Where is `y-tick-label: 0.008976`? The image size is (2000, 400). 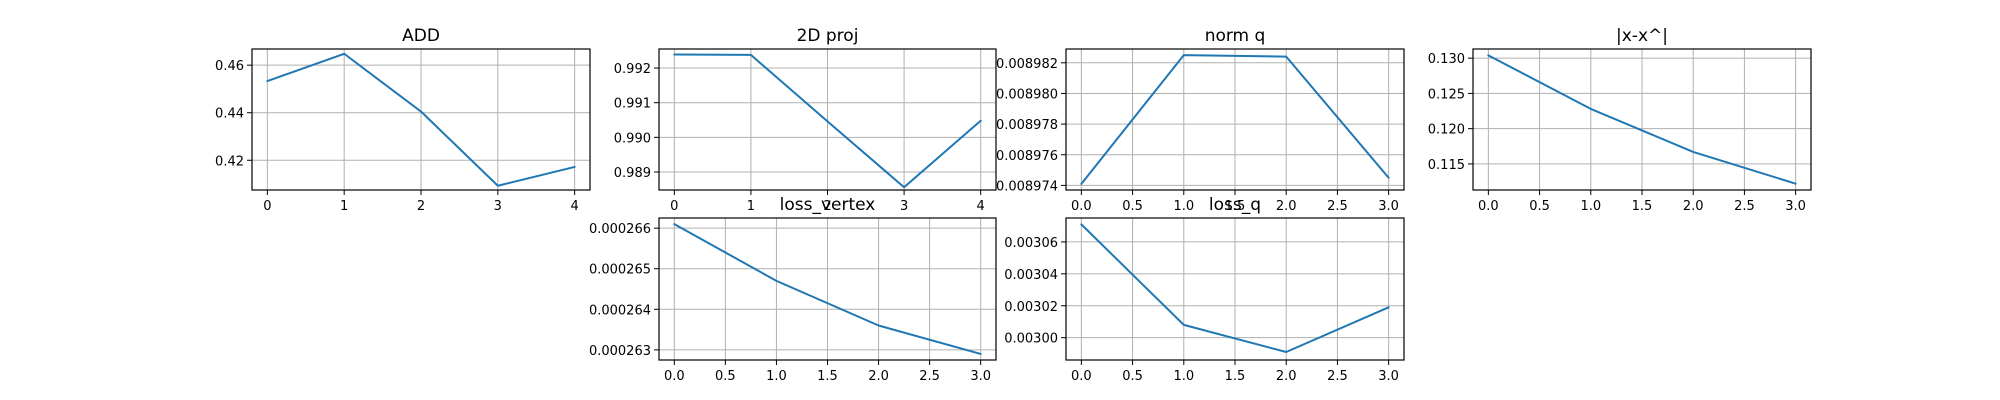
y-tick-label: 0.008976 is located at coordinates (1027, 156).